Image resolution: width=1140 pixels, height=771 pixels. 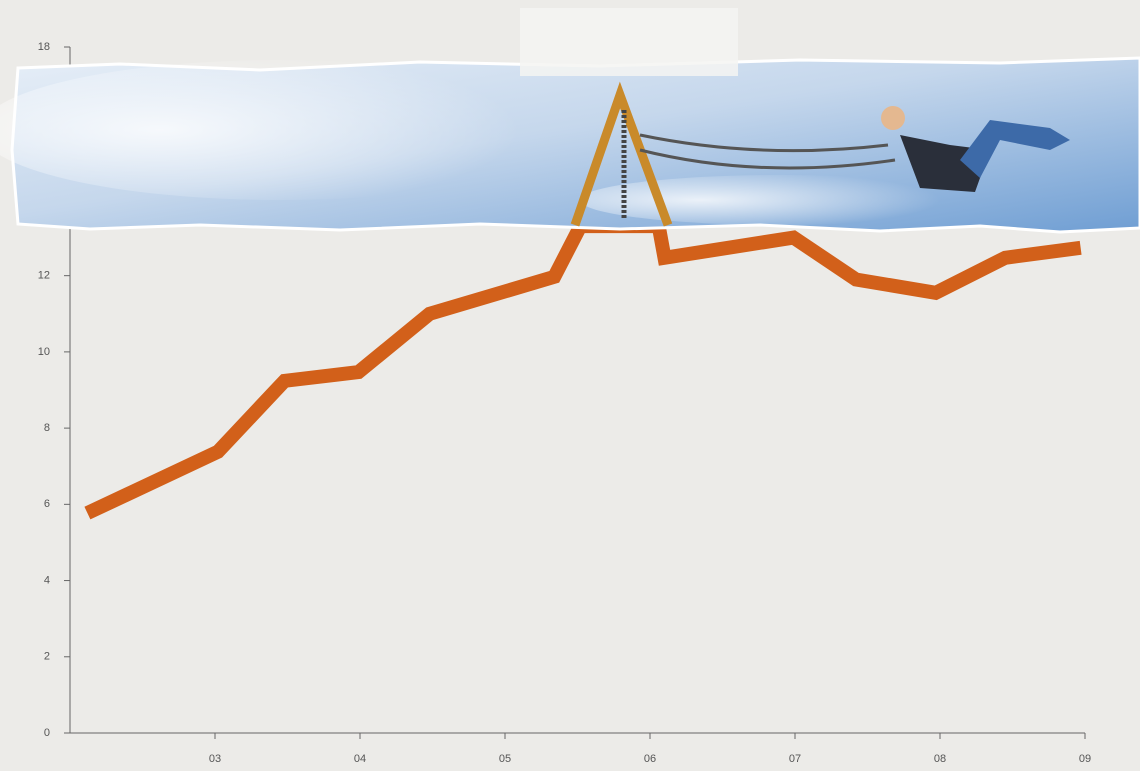 What do you see at coordinates (505, 759) in the screenshot?
I see `x-tick-label: 05` at bounding box center [505, 759].